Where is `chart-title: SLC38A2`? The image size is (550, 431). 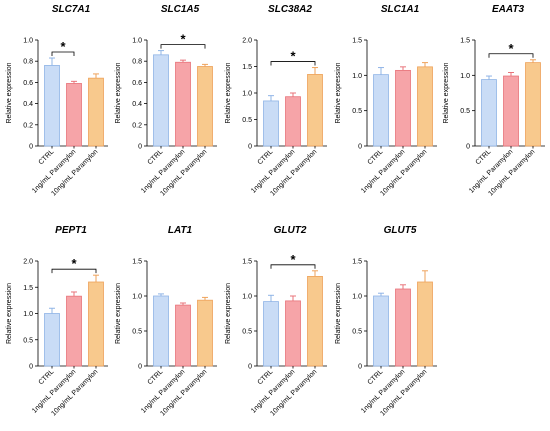 chart-title: SLC38A2 is located at coordinates (290, 9).